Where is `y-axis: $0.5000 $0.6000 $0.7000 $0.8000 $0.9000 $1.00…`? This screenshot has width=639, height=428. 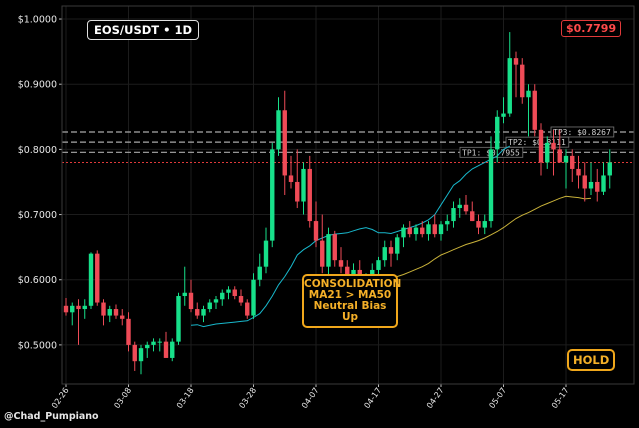 y-axis: $0.5000 $0.6000 $0.7000 $0.8000 $0.9000 $1.00… is located at coordinates (40, 183).